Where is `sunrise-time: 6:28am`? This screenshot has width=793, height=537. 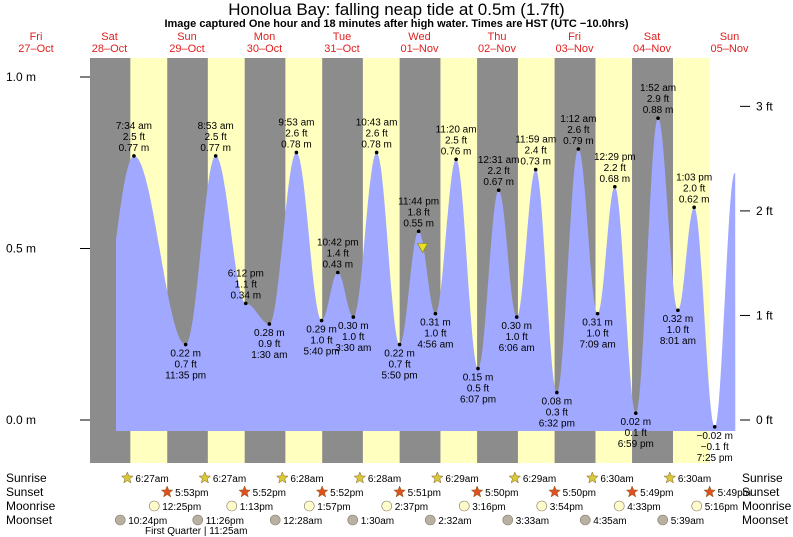
sunrise-time: 6:28am is located at coordinates (306, 479).